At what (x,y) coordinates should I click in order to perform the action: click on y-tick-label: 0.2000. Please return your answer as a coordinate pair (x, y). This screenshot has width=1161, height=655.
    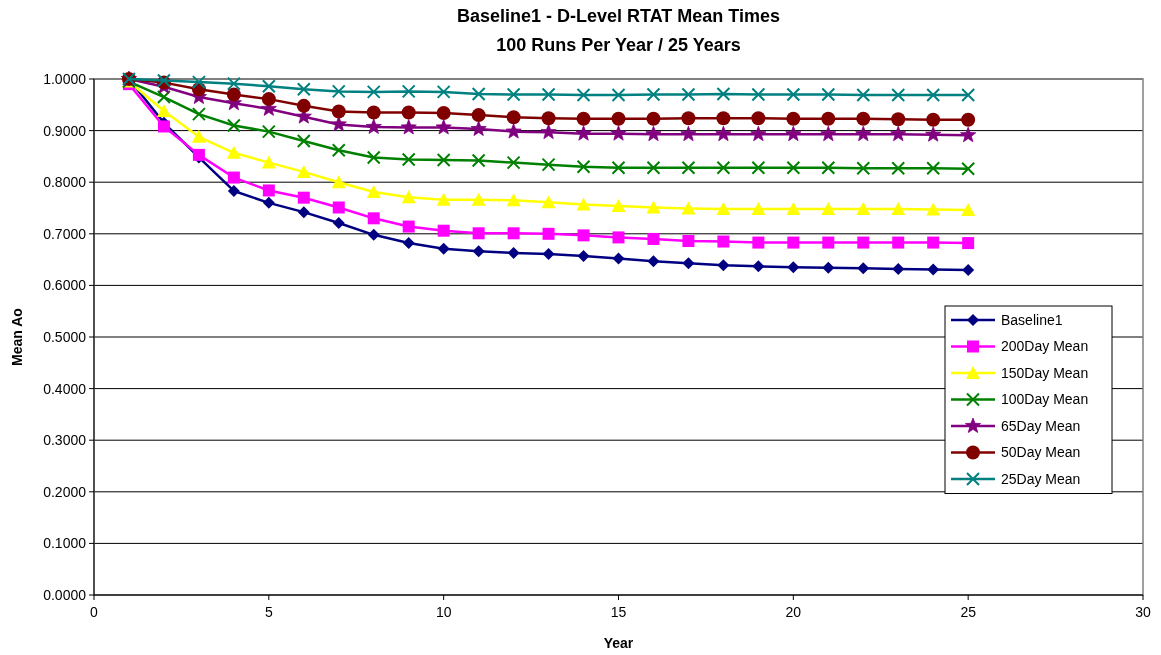
    Looking at the image, I should click on (65, 491).